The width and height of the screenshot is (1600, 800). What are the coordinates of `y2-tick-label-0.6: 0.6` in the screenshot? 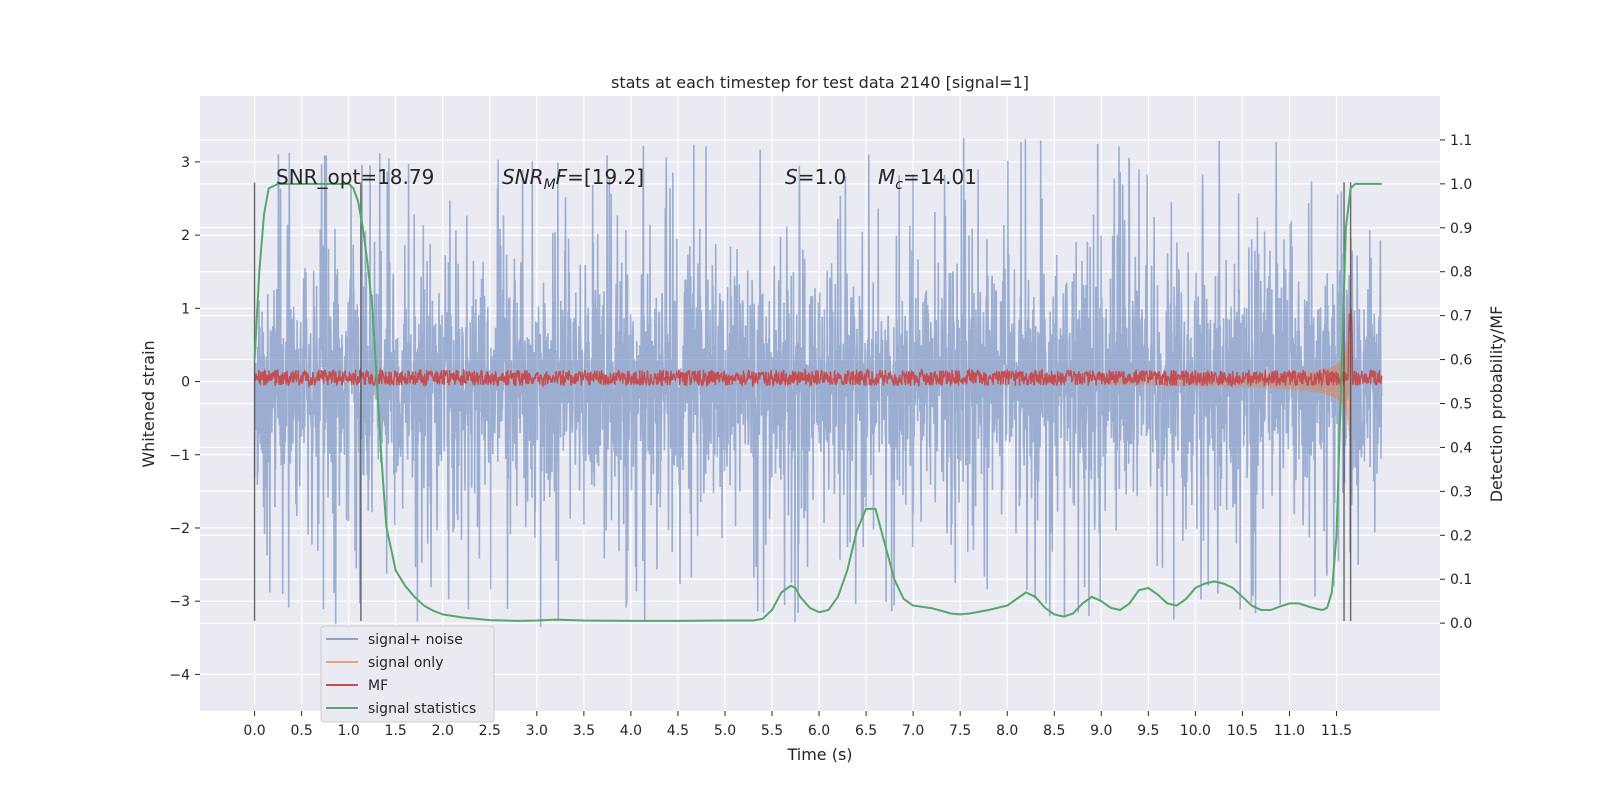 It's located at (1461, 361).